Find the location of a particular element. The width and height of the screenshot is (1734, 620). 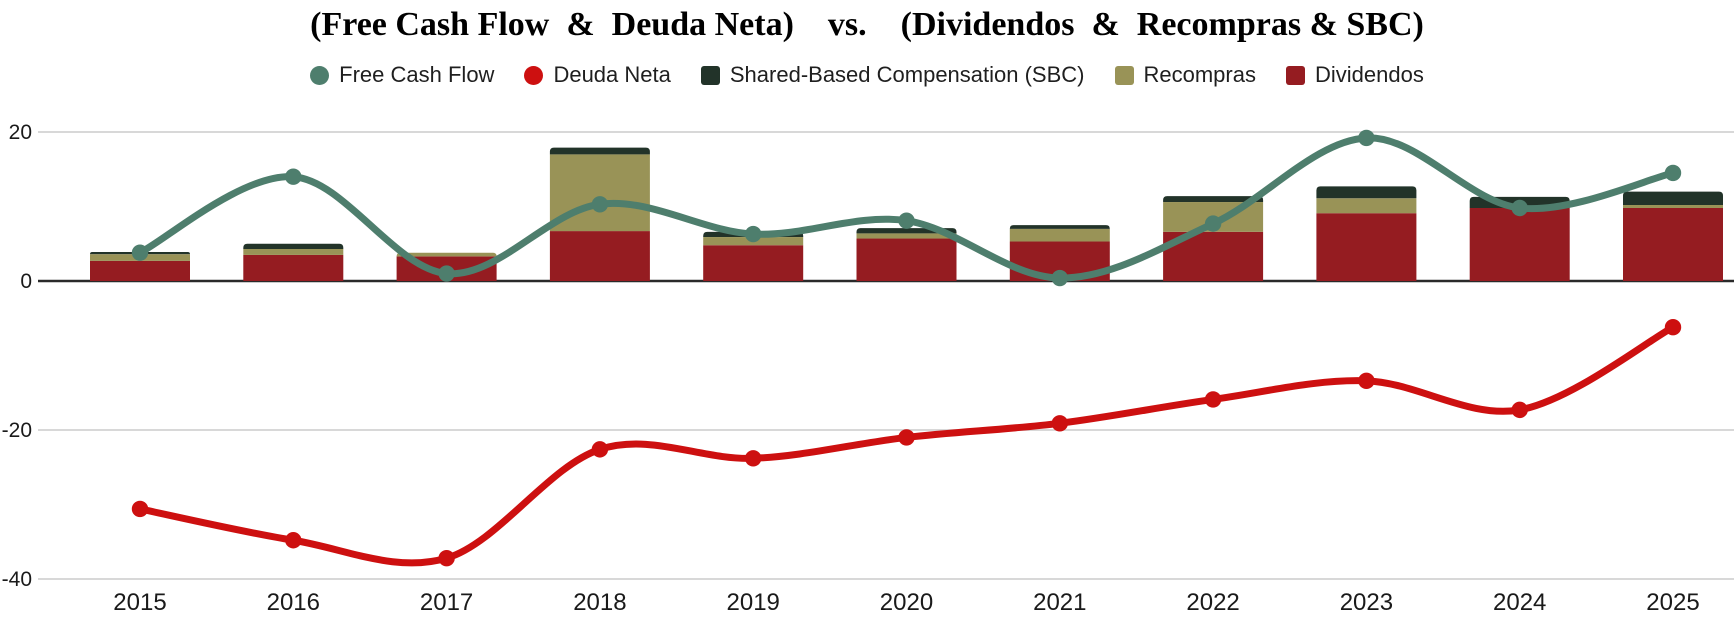

legend-item-free-cash-flow: Free Cash Flow is located at coordinates (402, 75).